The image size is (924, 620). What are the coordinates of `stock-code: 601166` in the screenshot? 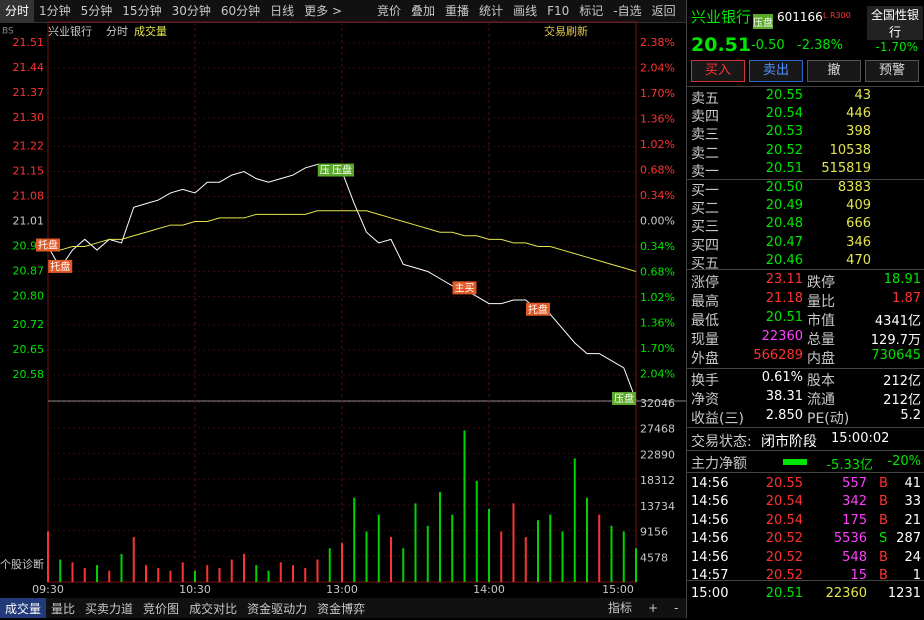 It's located at (800, 17).